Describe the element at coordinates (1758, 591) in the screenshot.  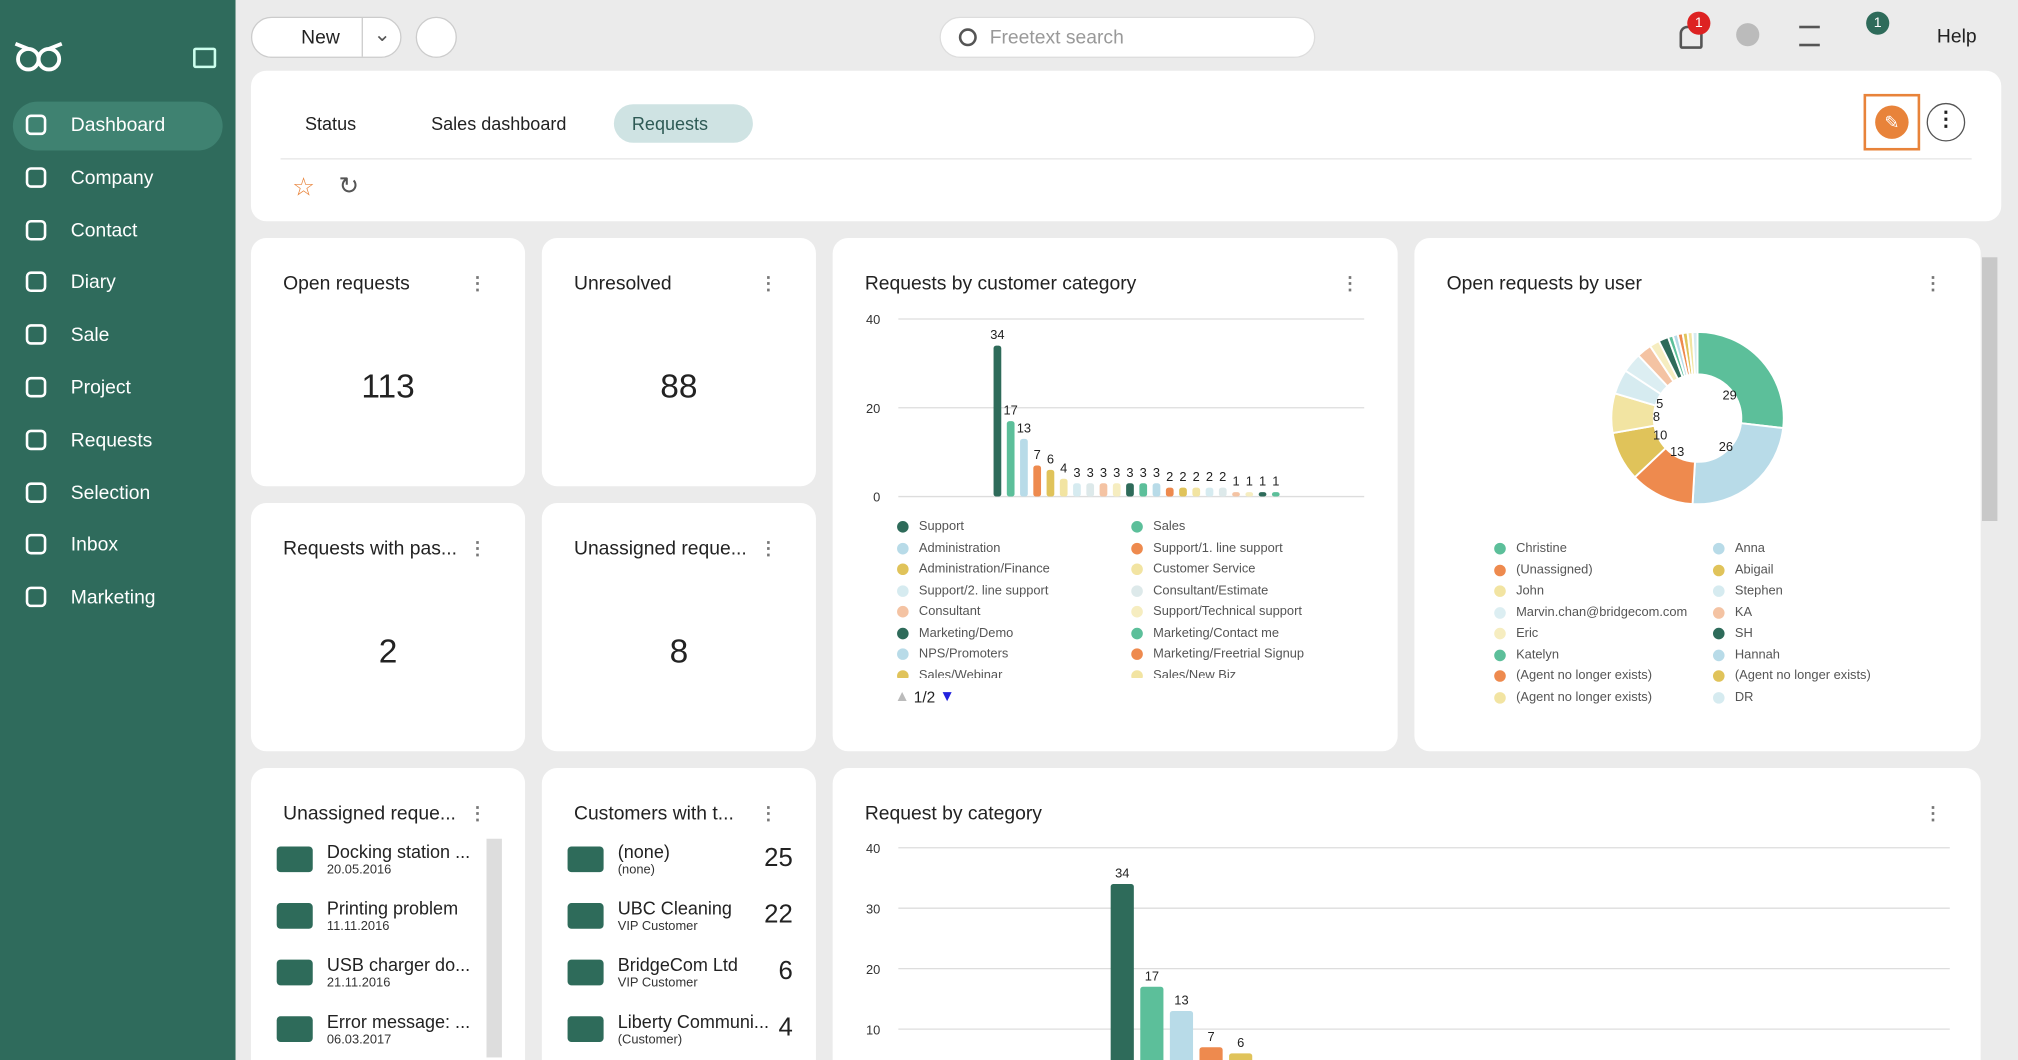
I see `legend-label: Stephen` at that location.